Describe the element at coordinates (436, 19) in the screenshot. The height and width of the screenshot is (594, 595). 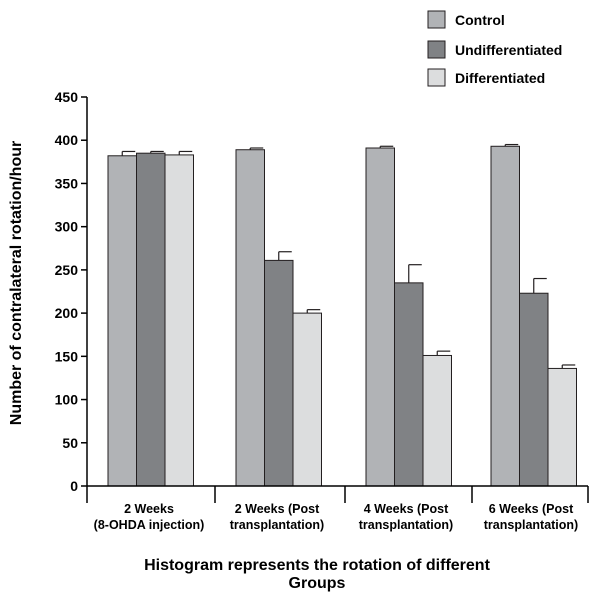
I see `legend-swatch-control` at that location.